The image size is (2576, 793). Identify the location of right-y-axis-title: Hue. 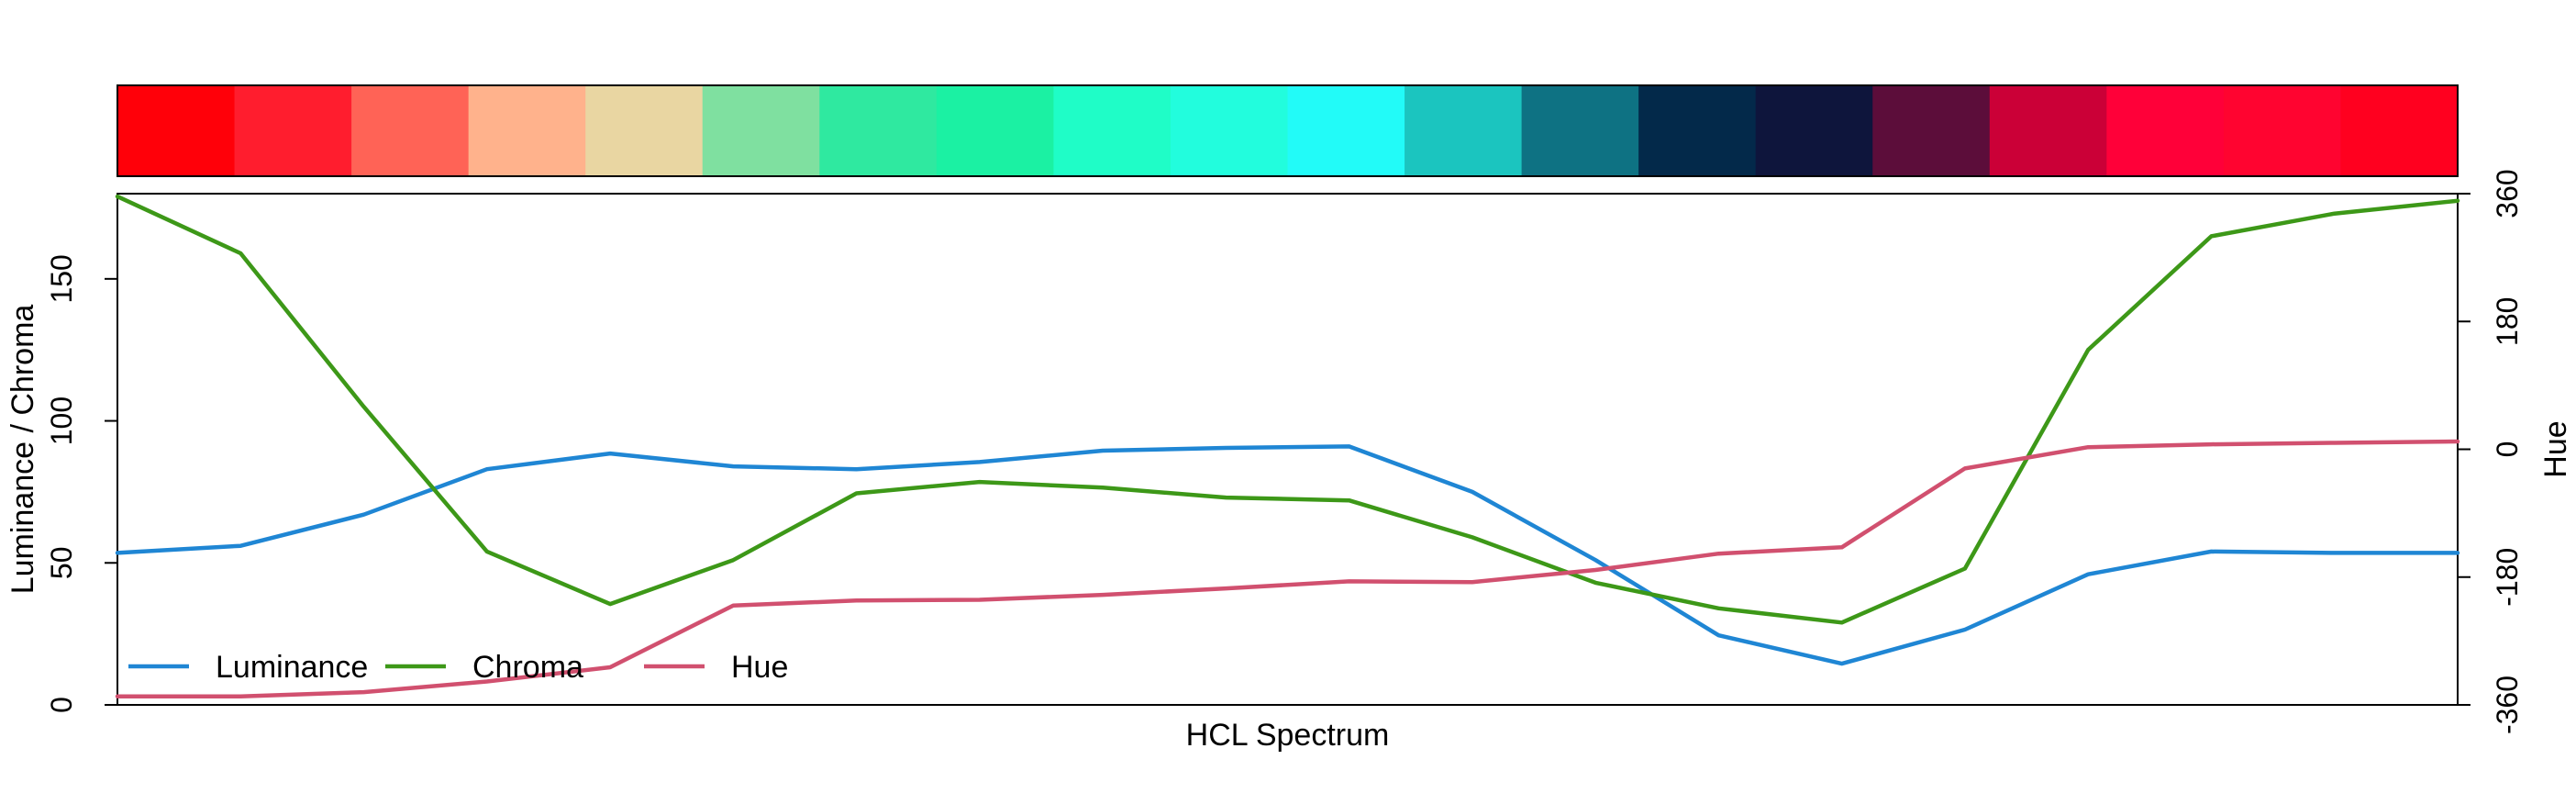
(2555, 449).